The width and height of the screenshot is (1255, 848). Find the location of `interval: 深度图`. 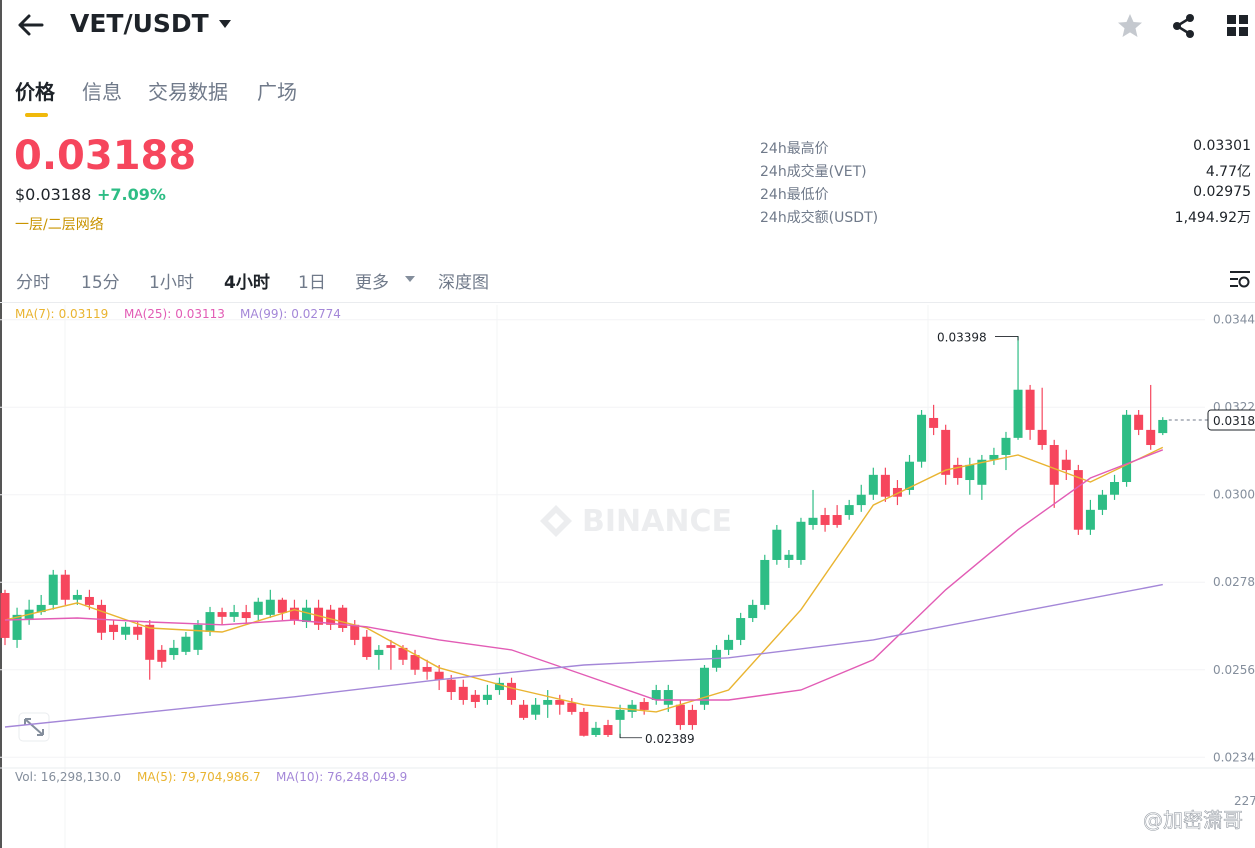

interval: 深度图 is located at coordinates (463, 283).